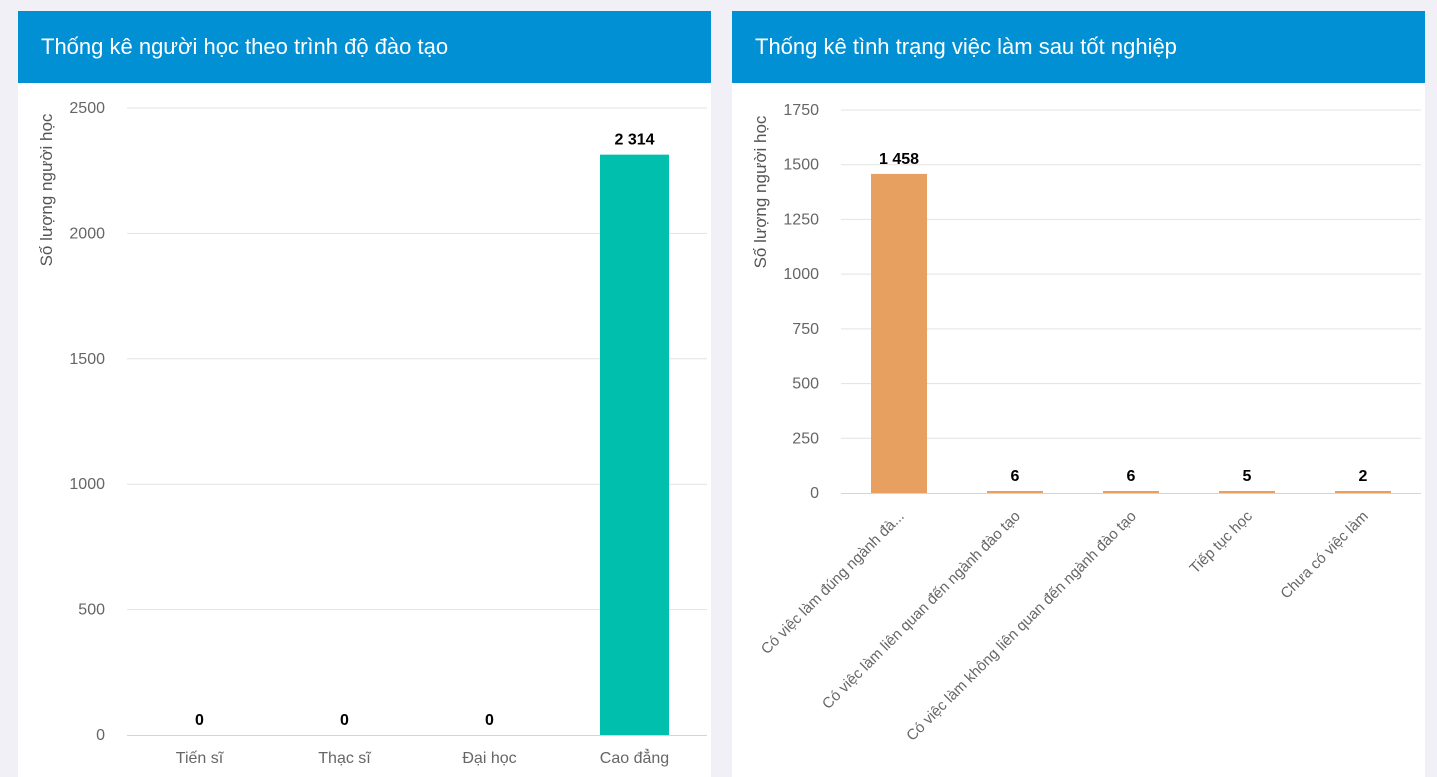  Describe the element at coordinates (634, 140) in the screenshot. I see `data-label: 2 314` at that location.